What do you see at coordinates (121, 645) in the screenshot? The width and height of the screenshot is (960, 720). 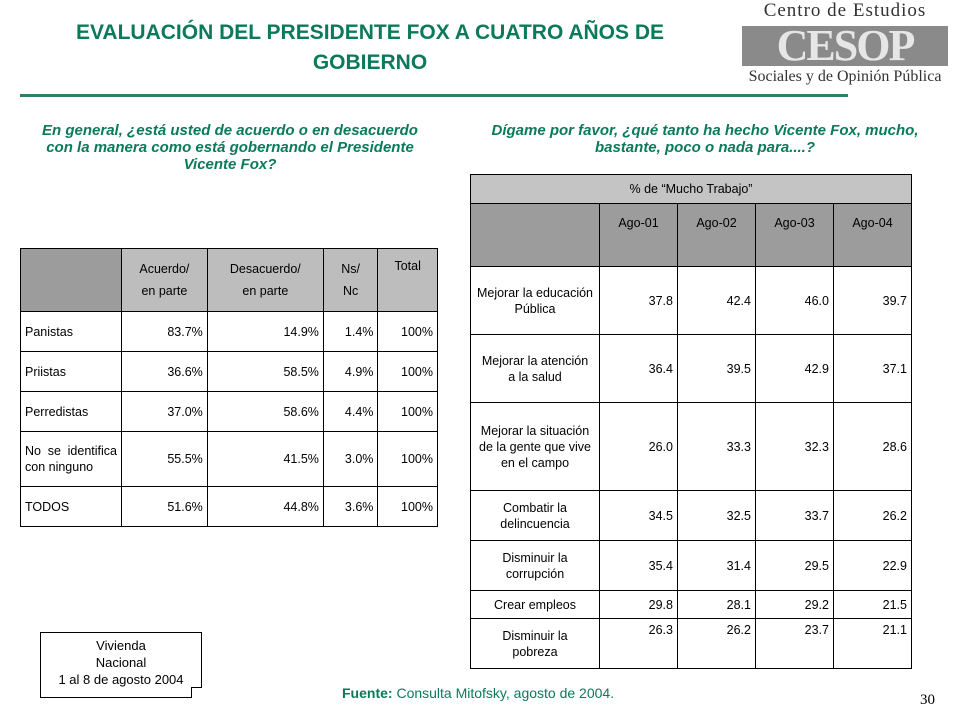 I see `note-line: Vivienda` at bounding box center [121, 645].